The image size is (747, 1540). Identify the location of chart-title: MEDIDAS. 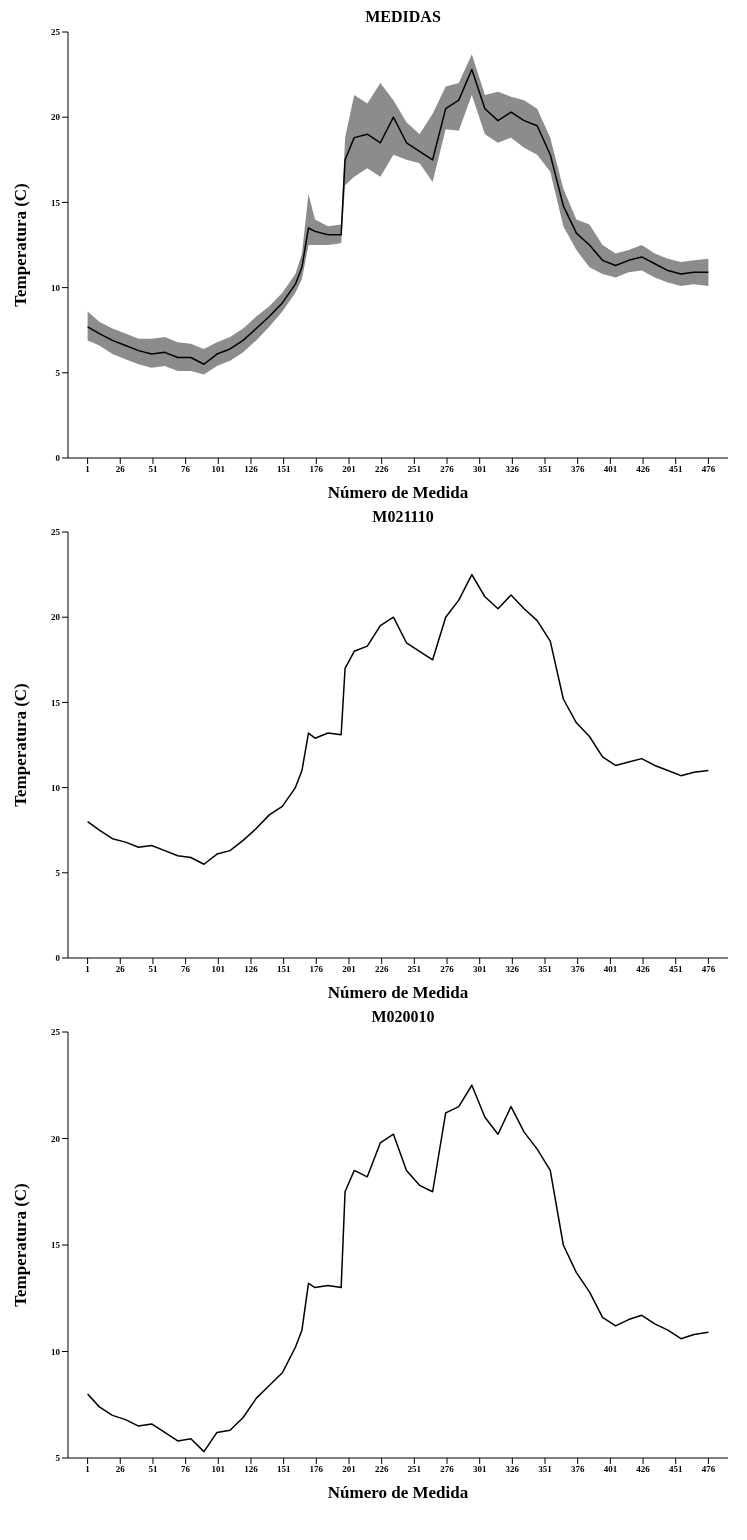
(403, 17).